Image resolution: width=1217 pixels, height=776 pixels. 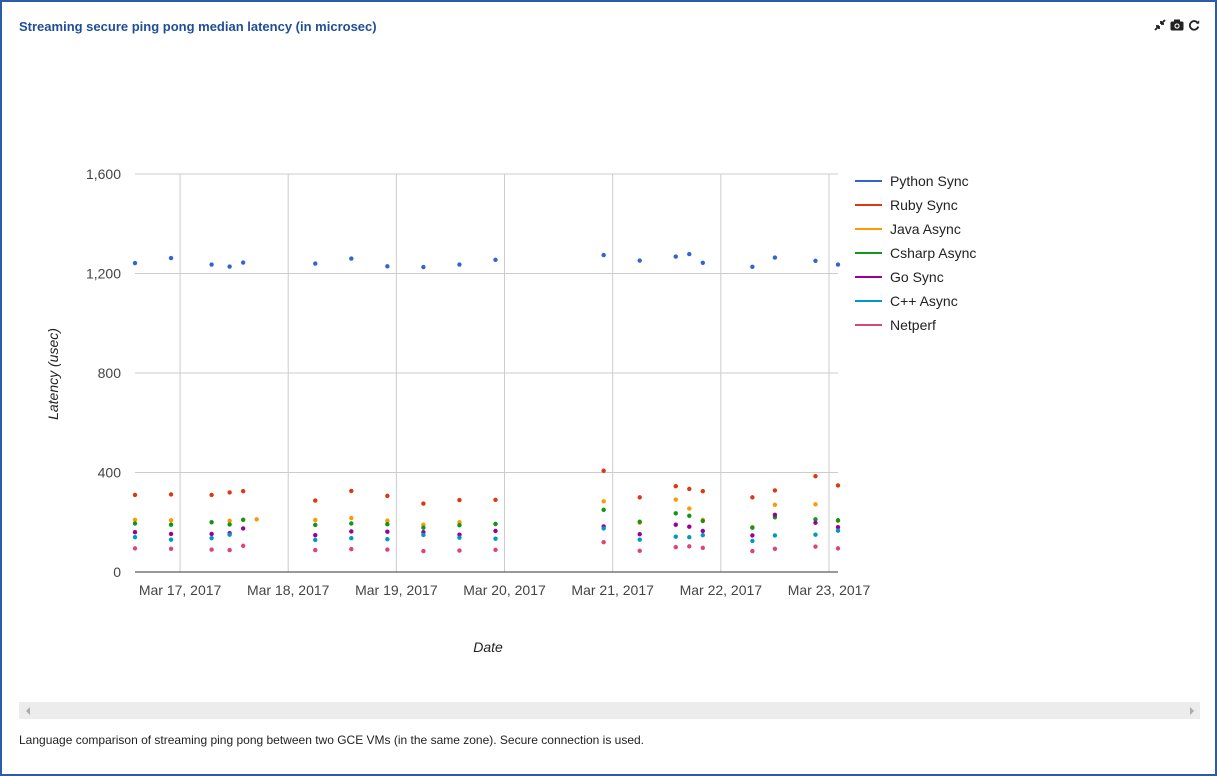 What do you see at coordinates (906, 205) in the screenshot?
I see `legend-item: Ruby Sync` at bounding box center [906, 205].